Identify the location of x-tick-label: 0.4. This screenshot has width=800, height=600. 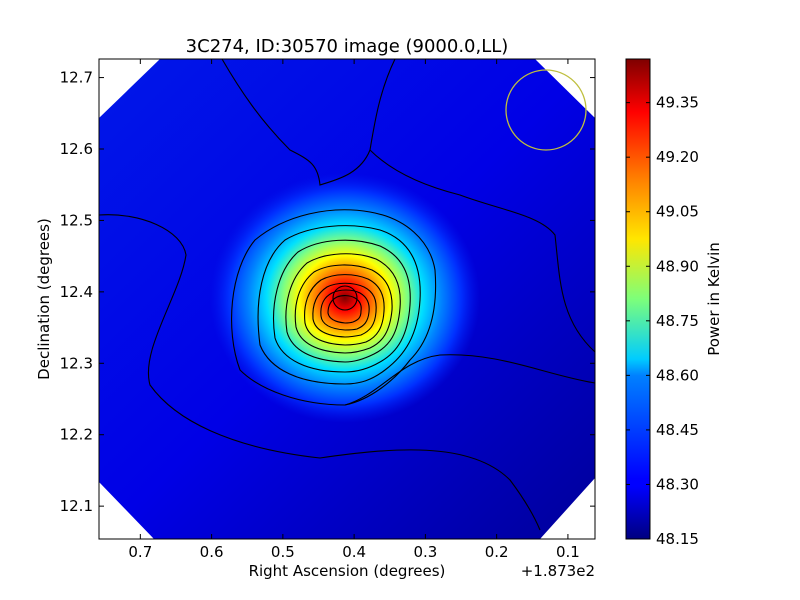
(354, 552).